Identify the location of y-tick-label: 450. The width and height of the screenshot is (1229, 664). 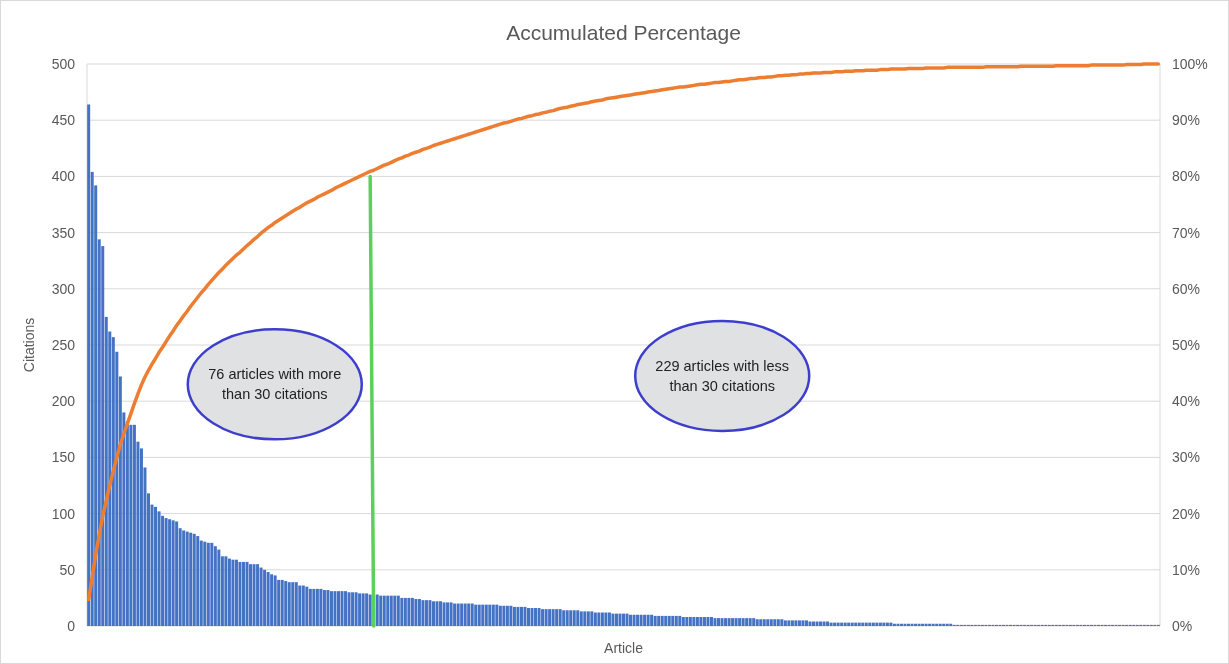
(63, 120).